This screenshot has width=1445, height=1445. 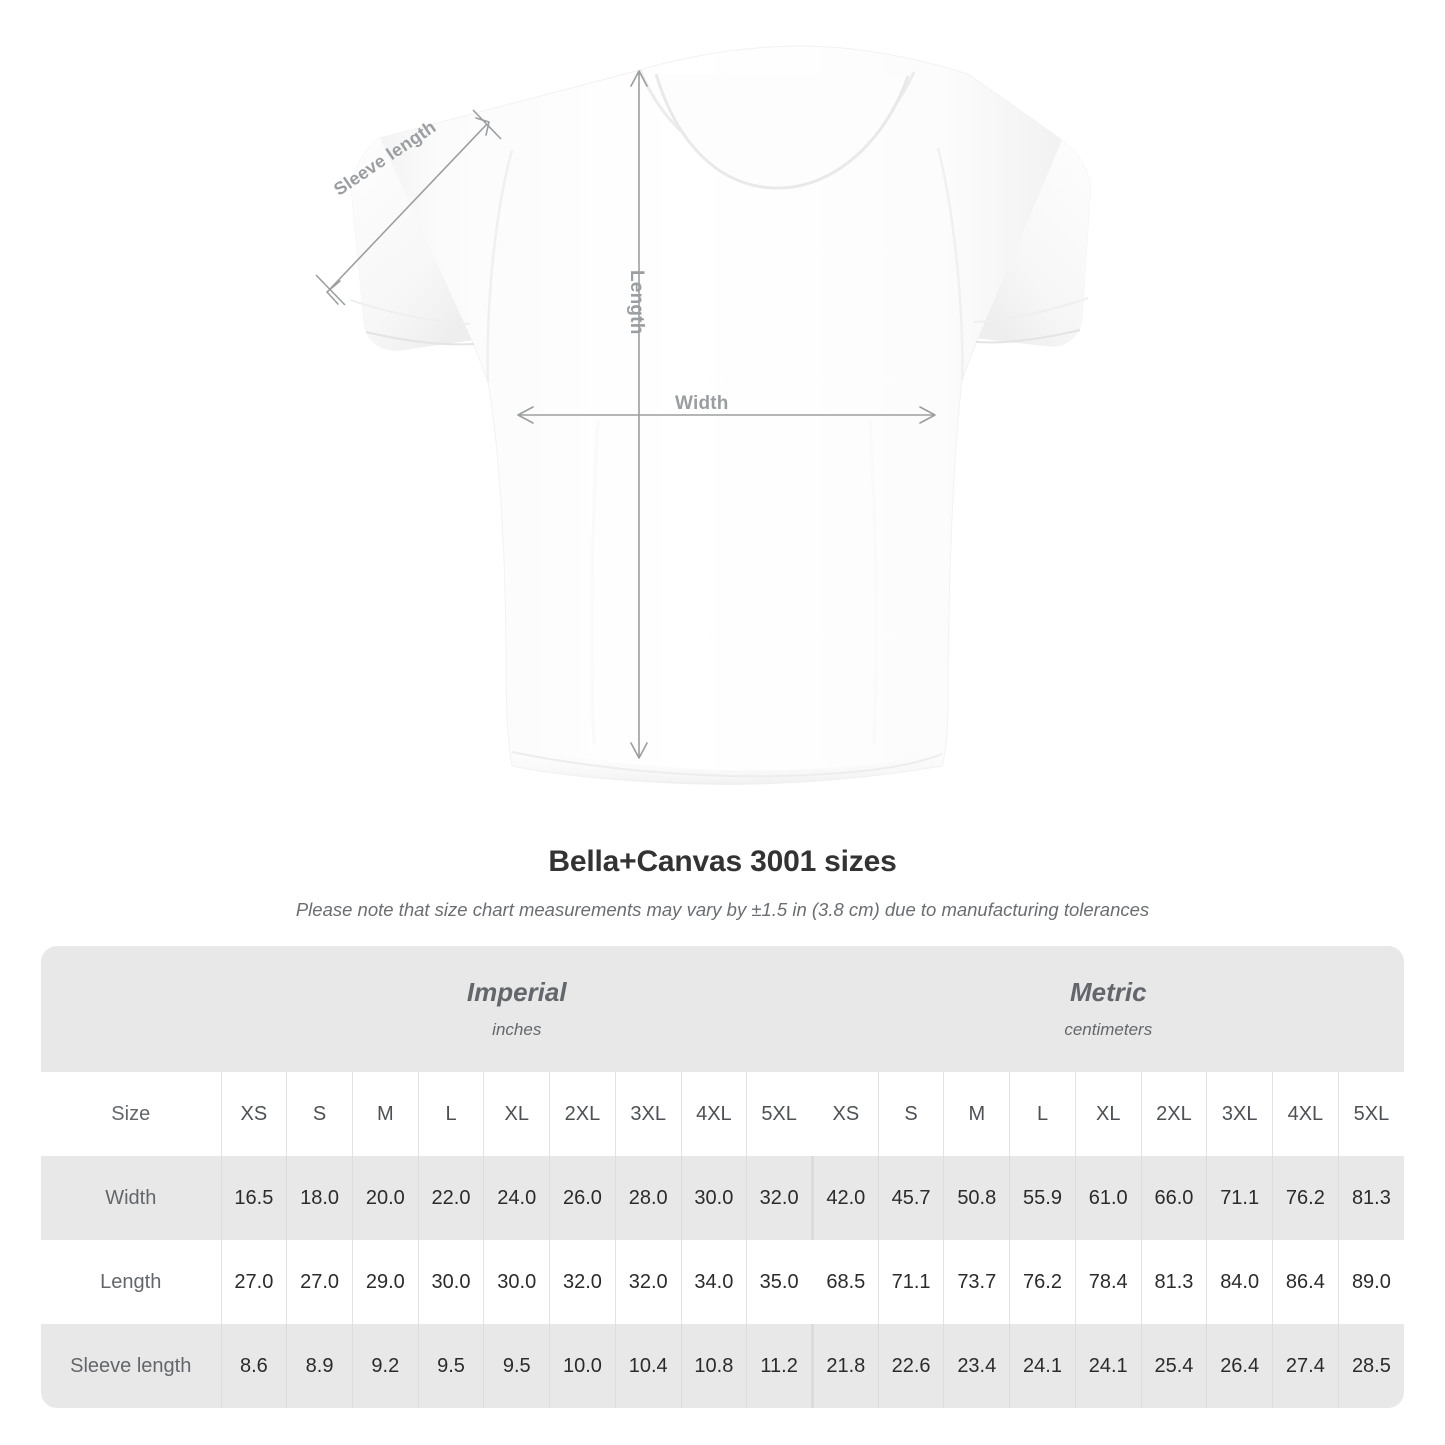 I want to click on unit-banner-row: Imperial inches Metric centimeters, so click(x=723, y=1009).